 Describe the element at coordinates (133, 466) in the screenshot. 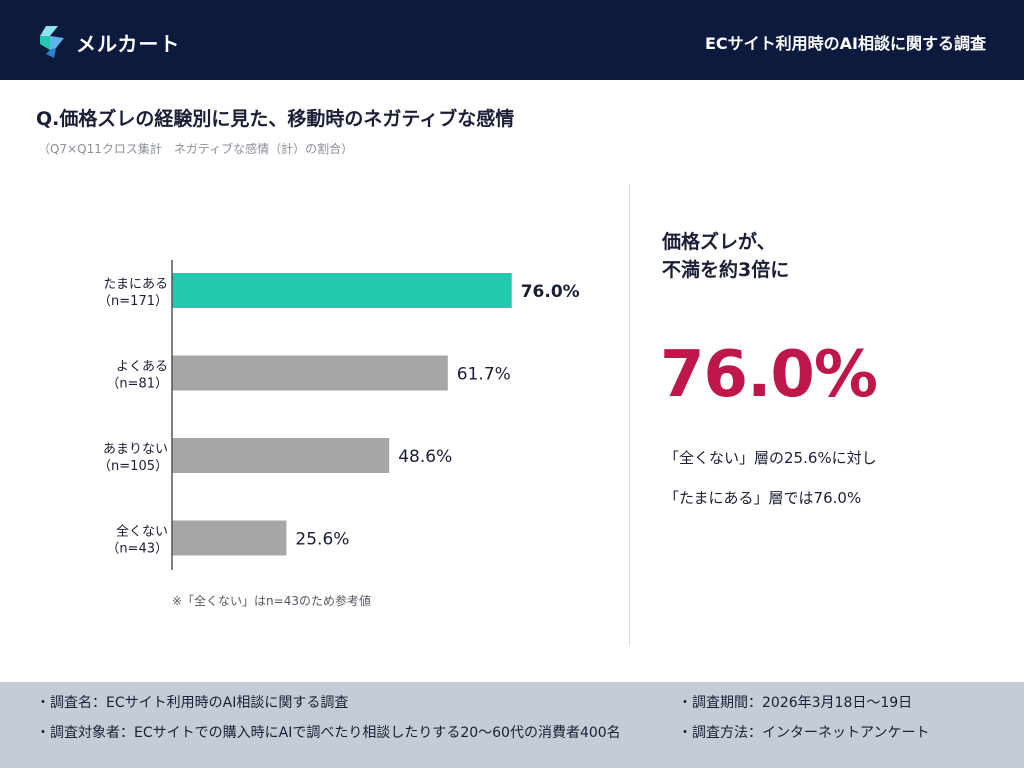

I see `category-n-3: （n=105）` at that location.